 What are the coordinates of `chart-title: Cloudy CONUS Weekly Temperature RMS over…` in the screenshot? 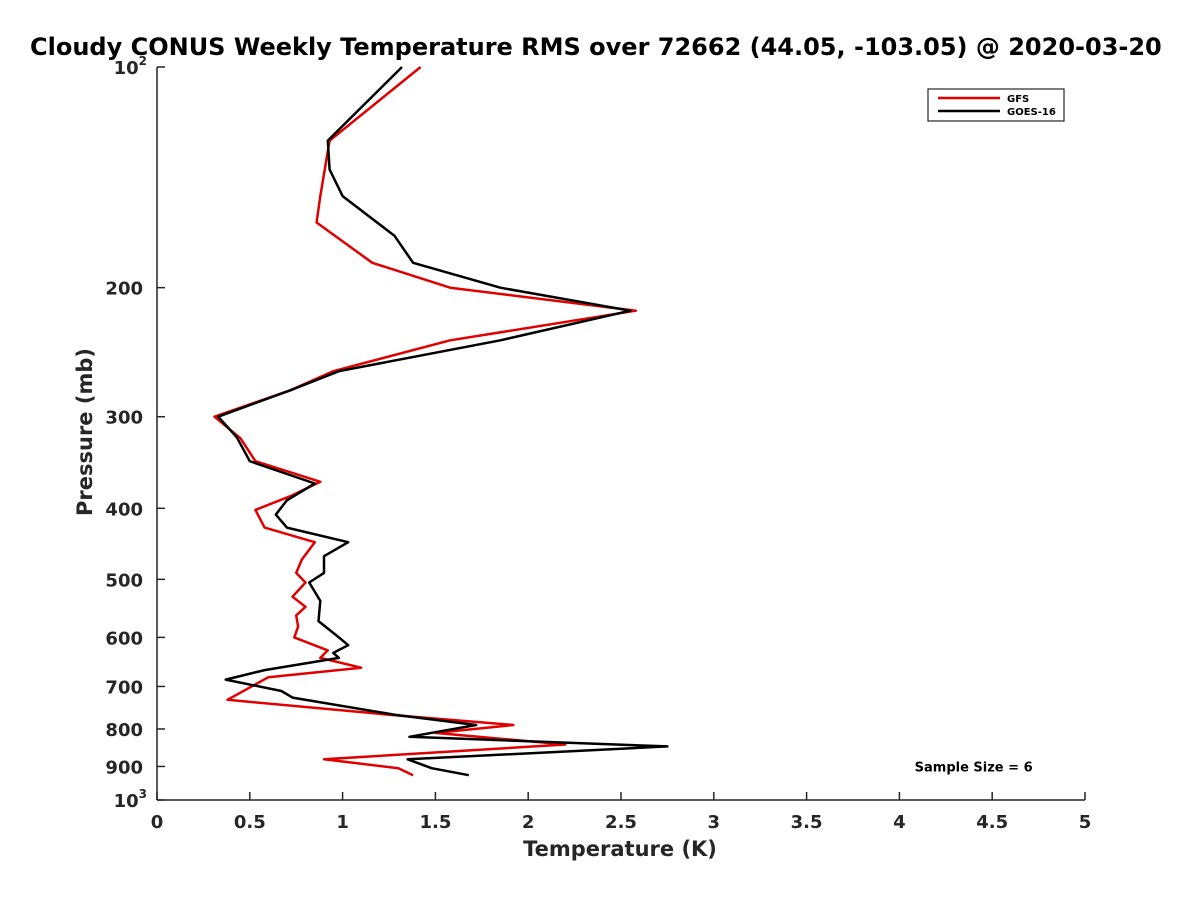 It's located at (596, 47).